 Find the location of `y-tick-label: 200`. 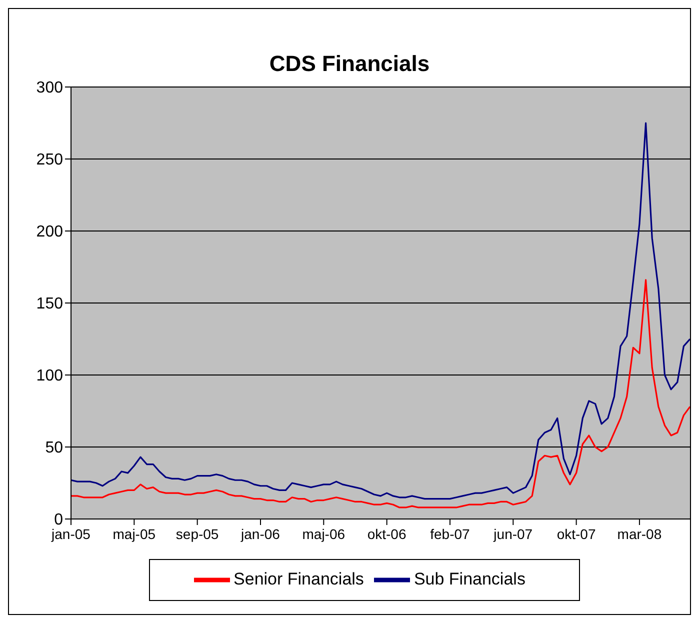

y-tick-label: 200 is located at coordinates (50, 232).